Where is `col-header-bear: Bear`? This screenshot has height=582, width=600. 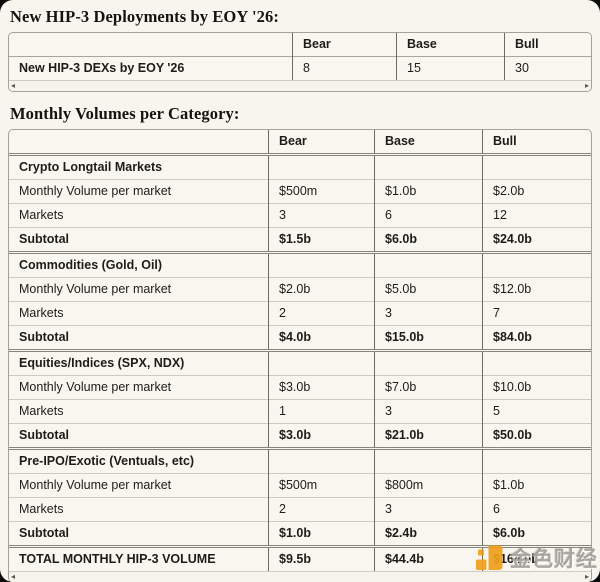 col-header-bear: Bear is located at coordinates (321, 142).